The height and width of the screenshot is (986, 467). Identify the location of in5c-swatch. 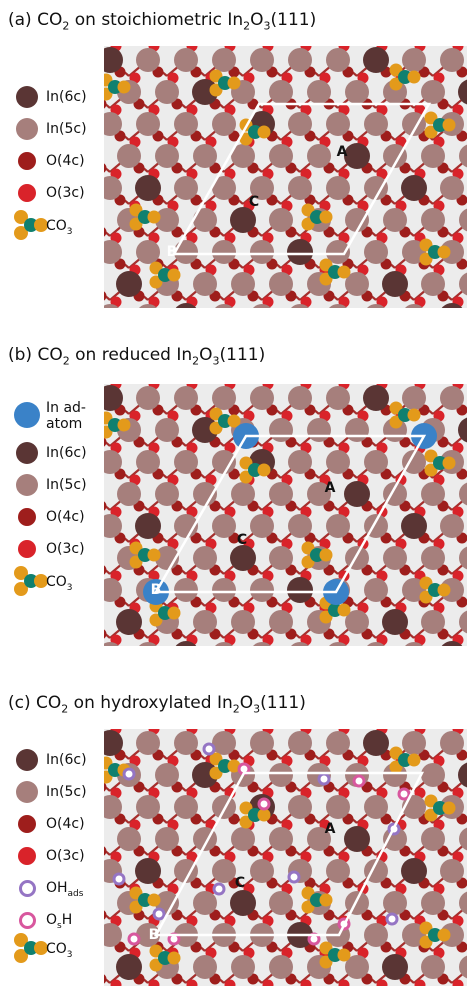
(27, 485).